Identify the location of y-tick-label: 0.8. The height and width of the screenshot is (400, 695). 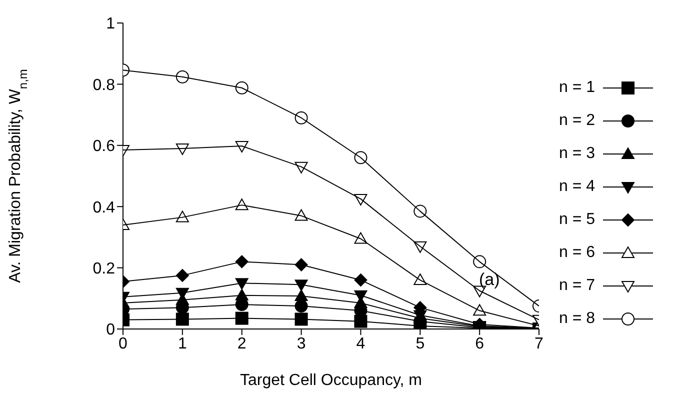
(104, 85).